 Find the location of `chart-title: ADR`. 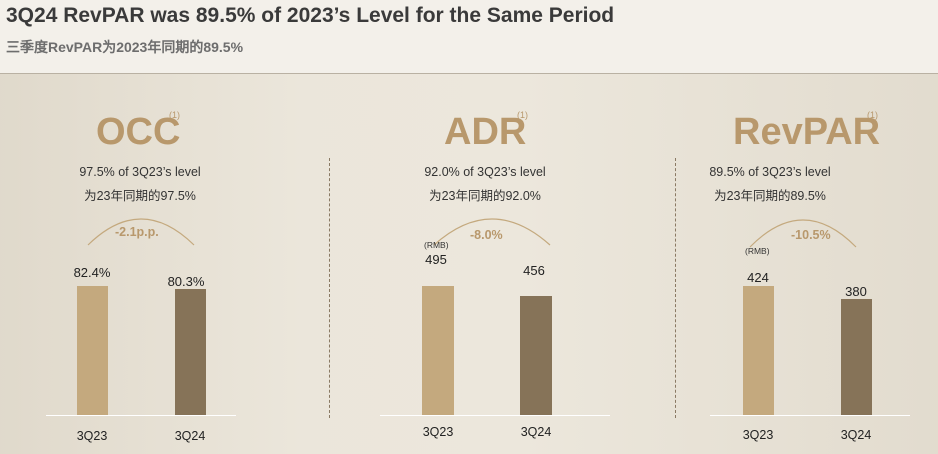

chart-title: ADR is located at coordinates (485, 132).